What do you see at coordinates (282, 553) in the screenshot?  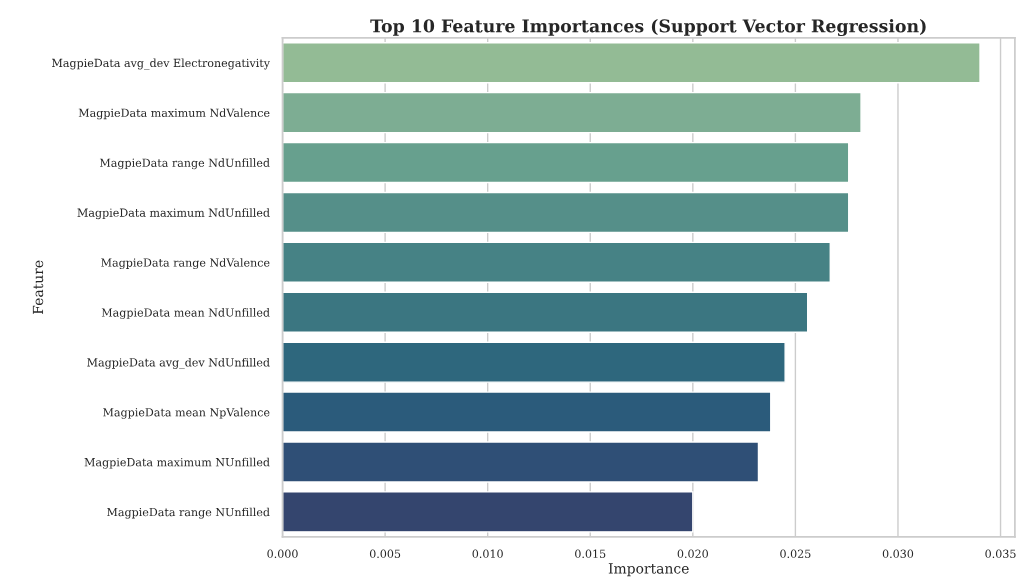 I see `x-tick-label: 0.000` at bounding box center [282, 553].